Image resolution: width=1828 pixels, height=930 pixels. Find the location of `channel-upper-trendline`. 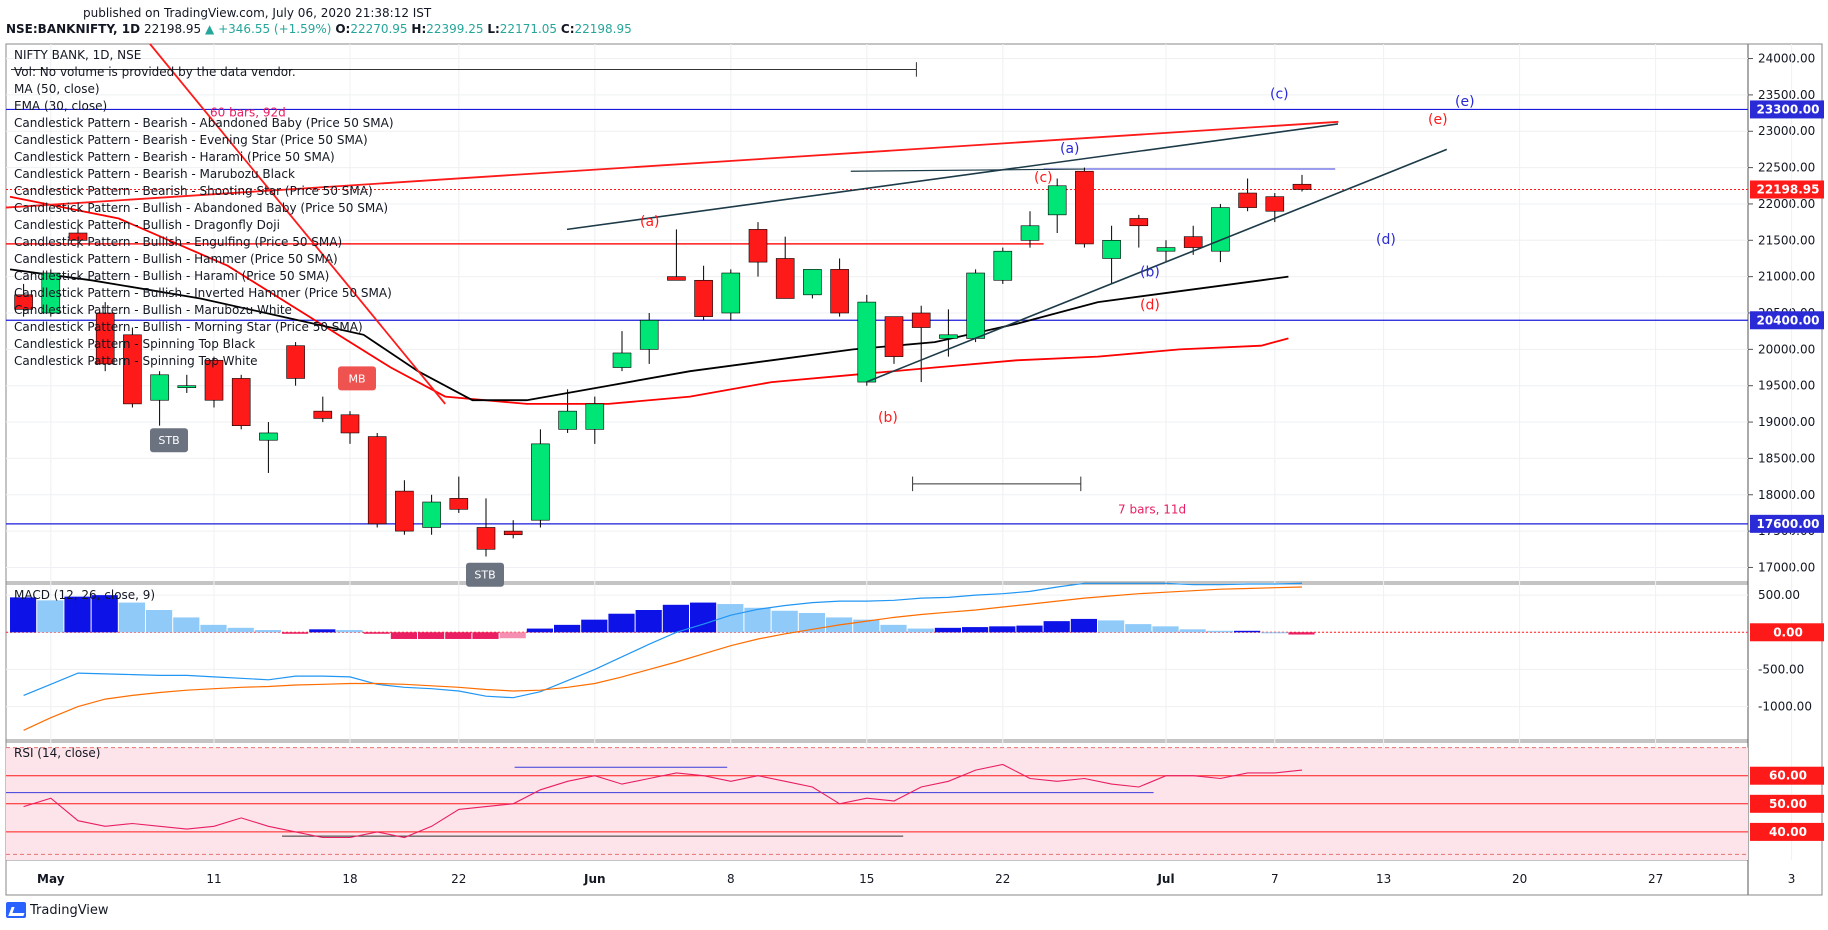

channel-upper-trendline is located at coordinates (952, 177).